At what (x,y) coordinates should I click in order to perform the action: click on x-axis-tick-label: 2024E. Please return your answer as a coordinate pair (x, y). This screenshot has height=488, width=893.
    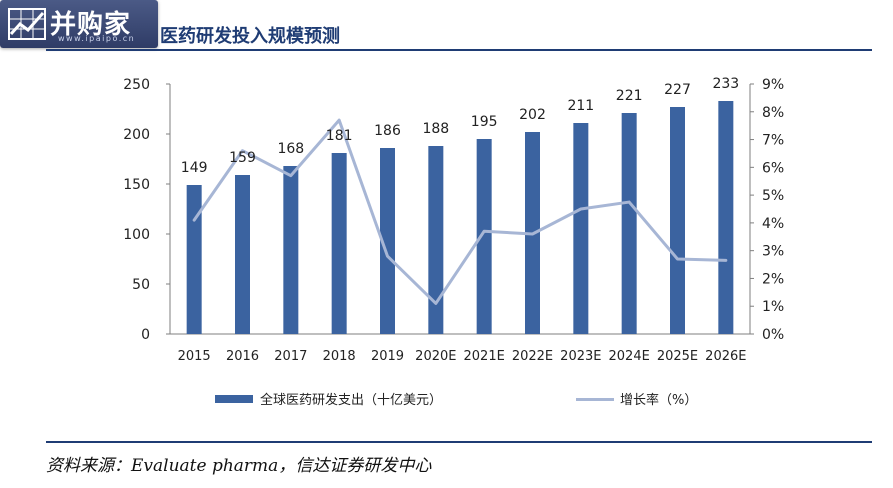
    Looking at the image, I should click on (629, 356).